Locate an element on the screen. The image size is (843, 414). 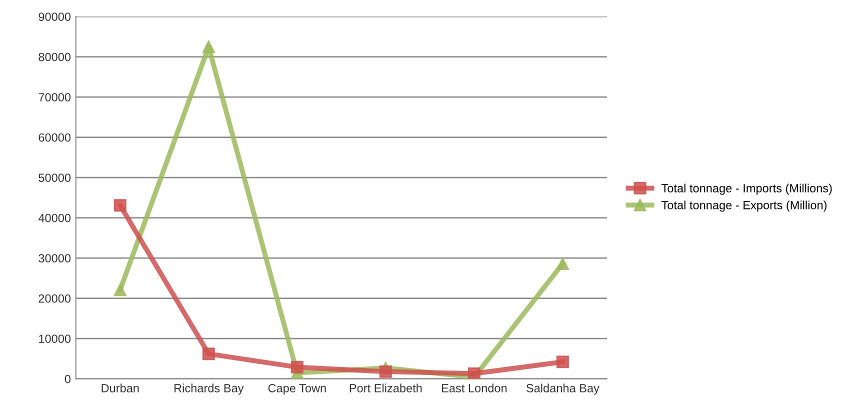
y-tick-label: 10000 is located at coordinates (55, 338).